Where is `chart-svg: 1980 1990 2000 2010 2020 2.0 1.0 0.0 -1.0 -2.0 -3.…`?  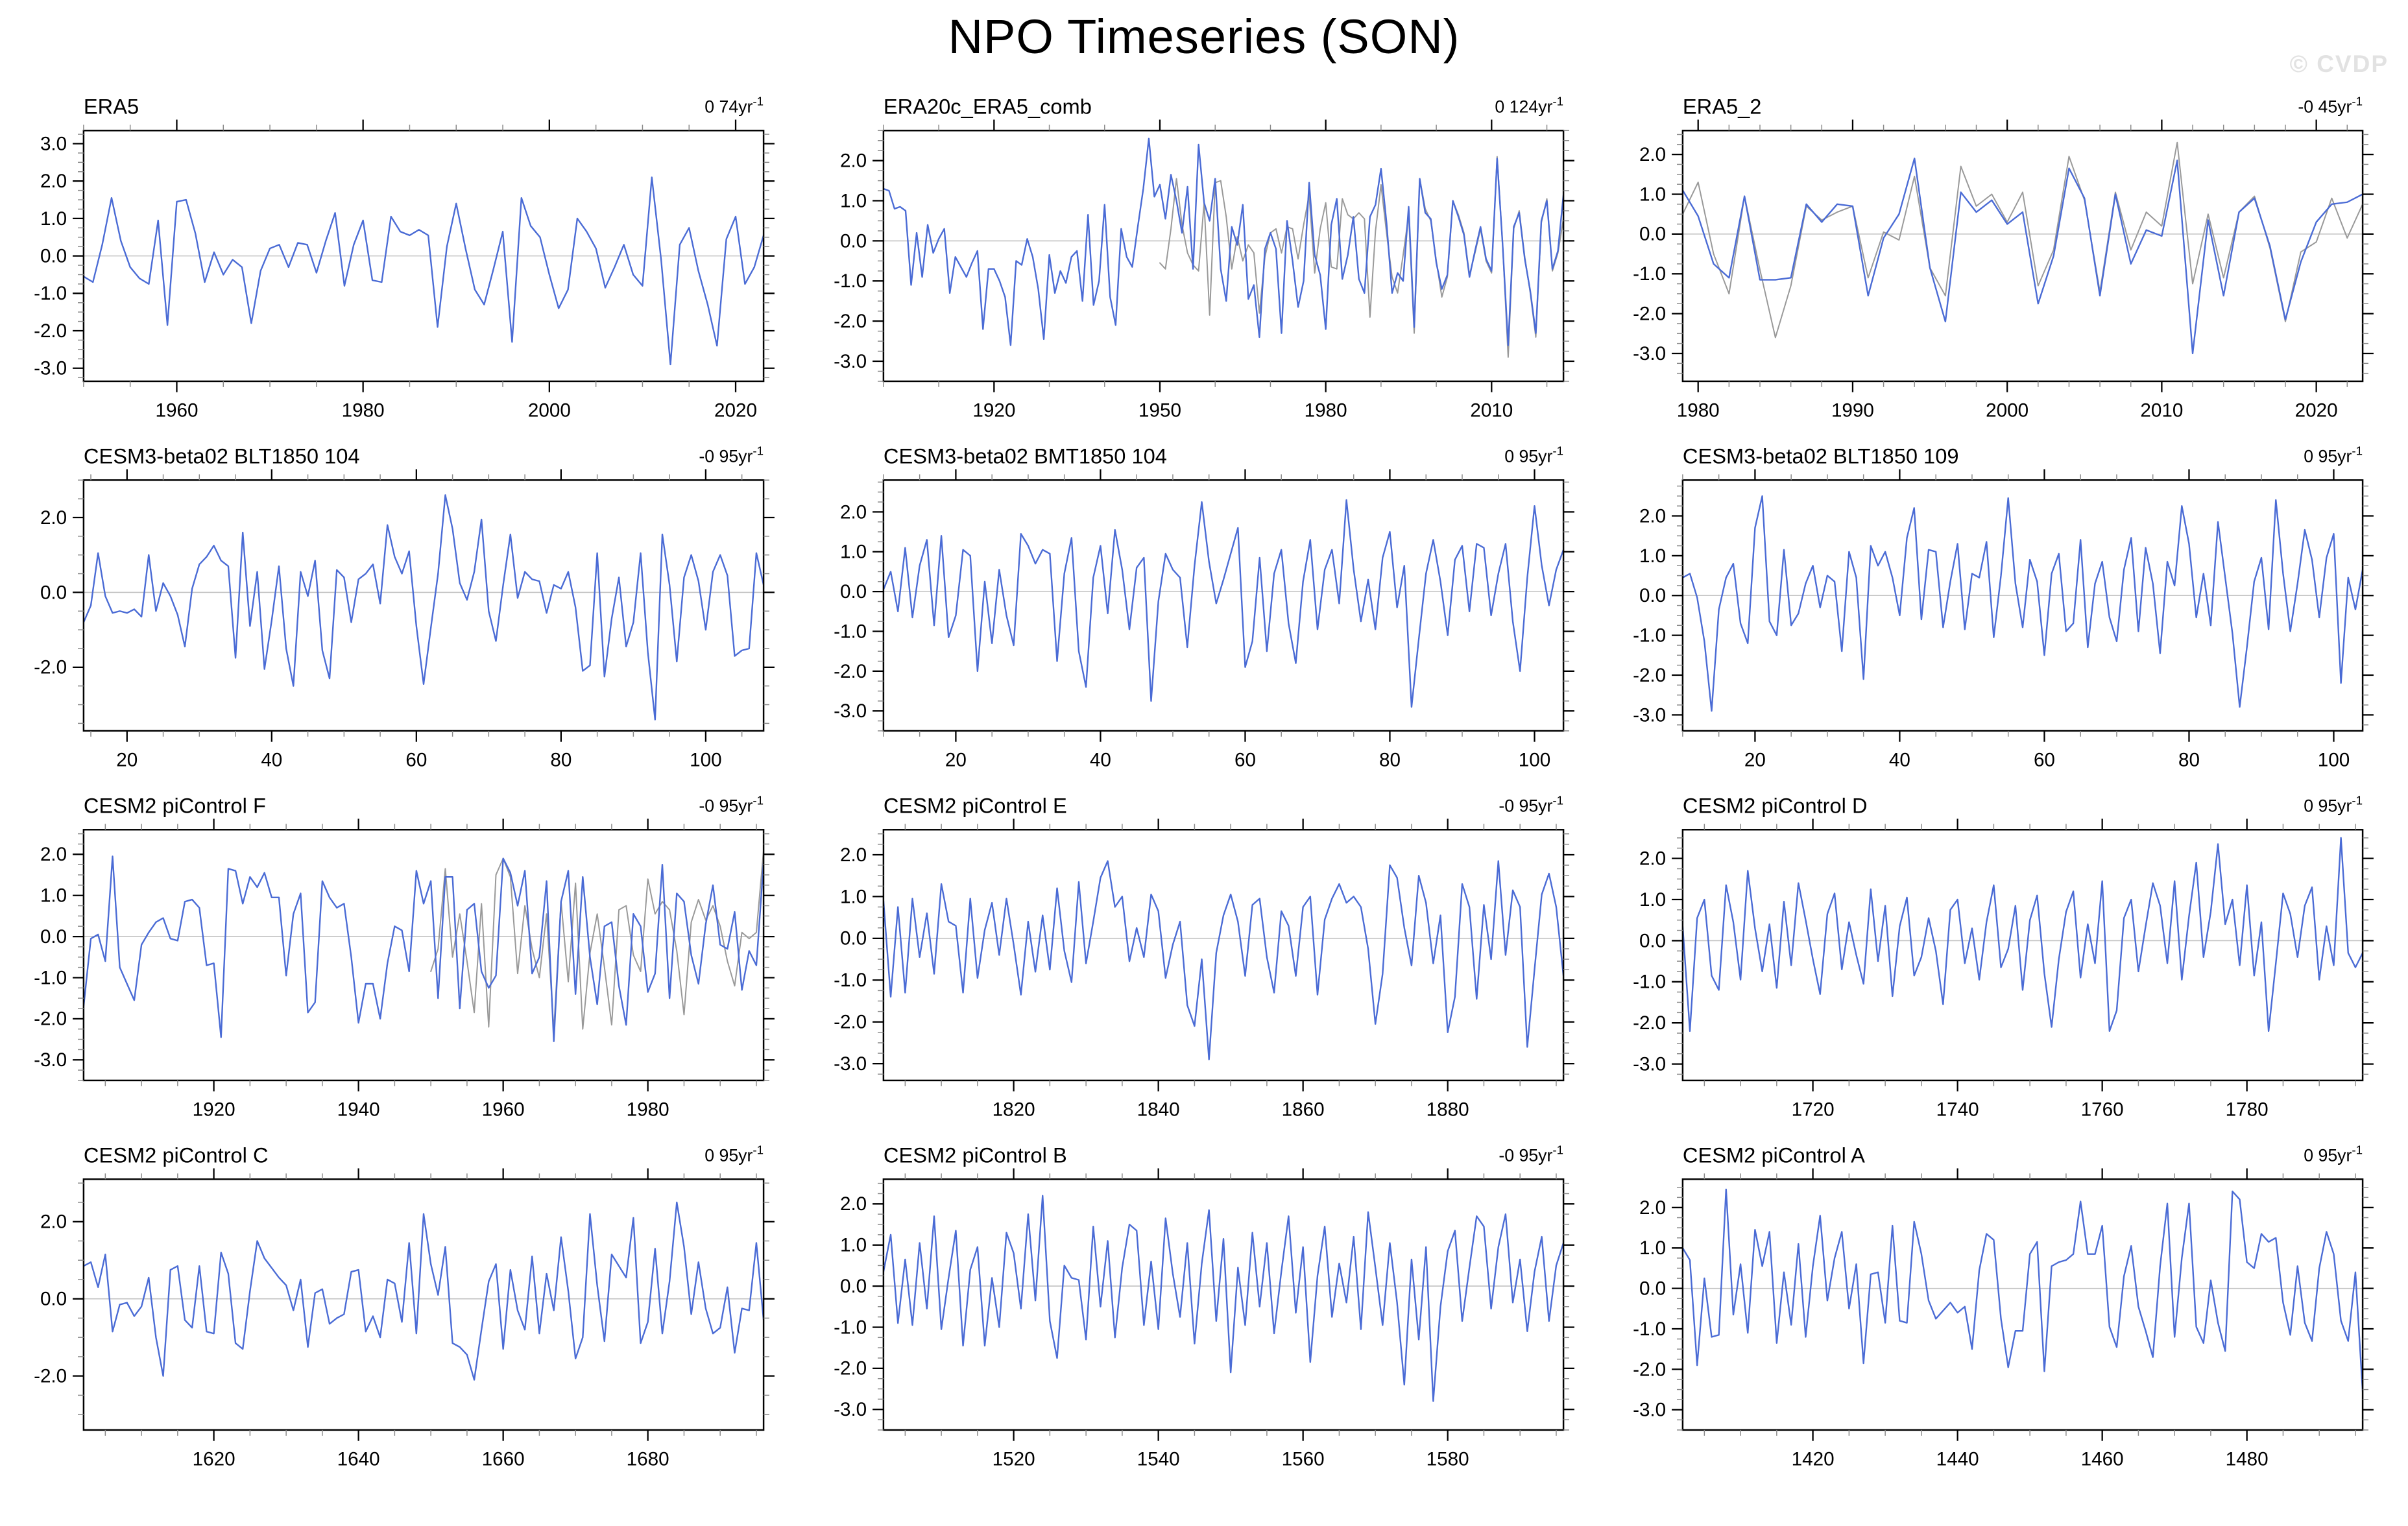
chart-svg: 1980 1990 2000 2010 2020 2.0 1.0 0.0 -1.0 -2.0 -3.… is located at coordinates (2003, 258).